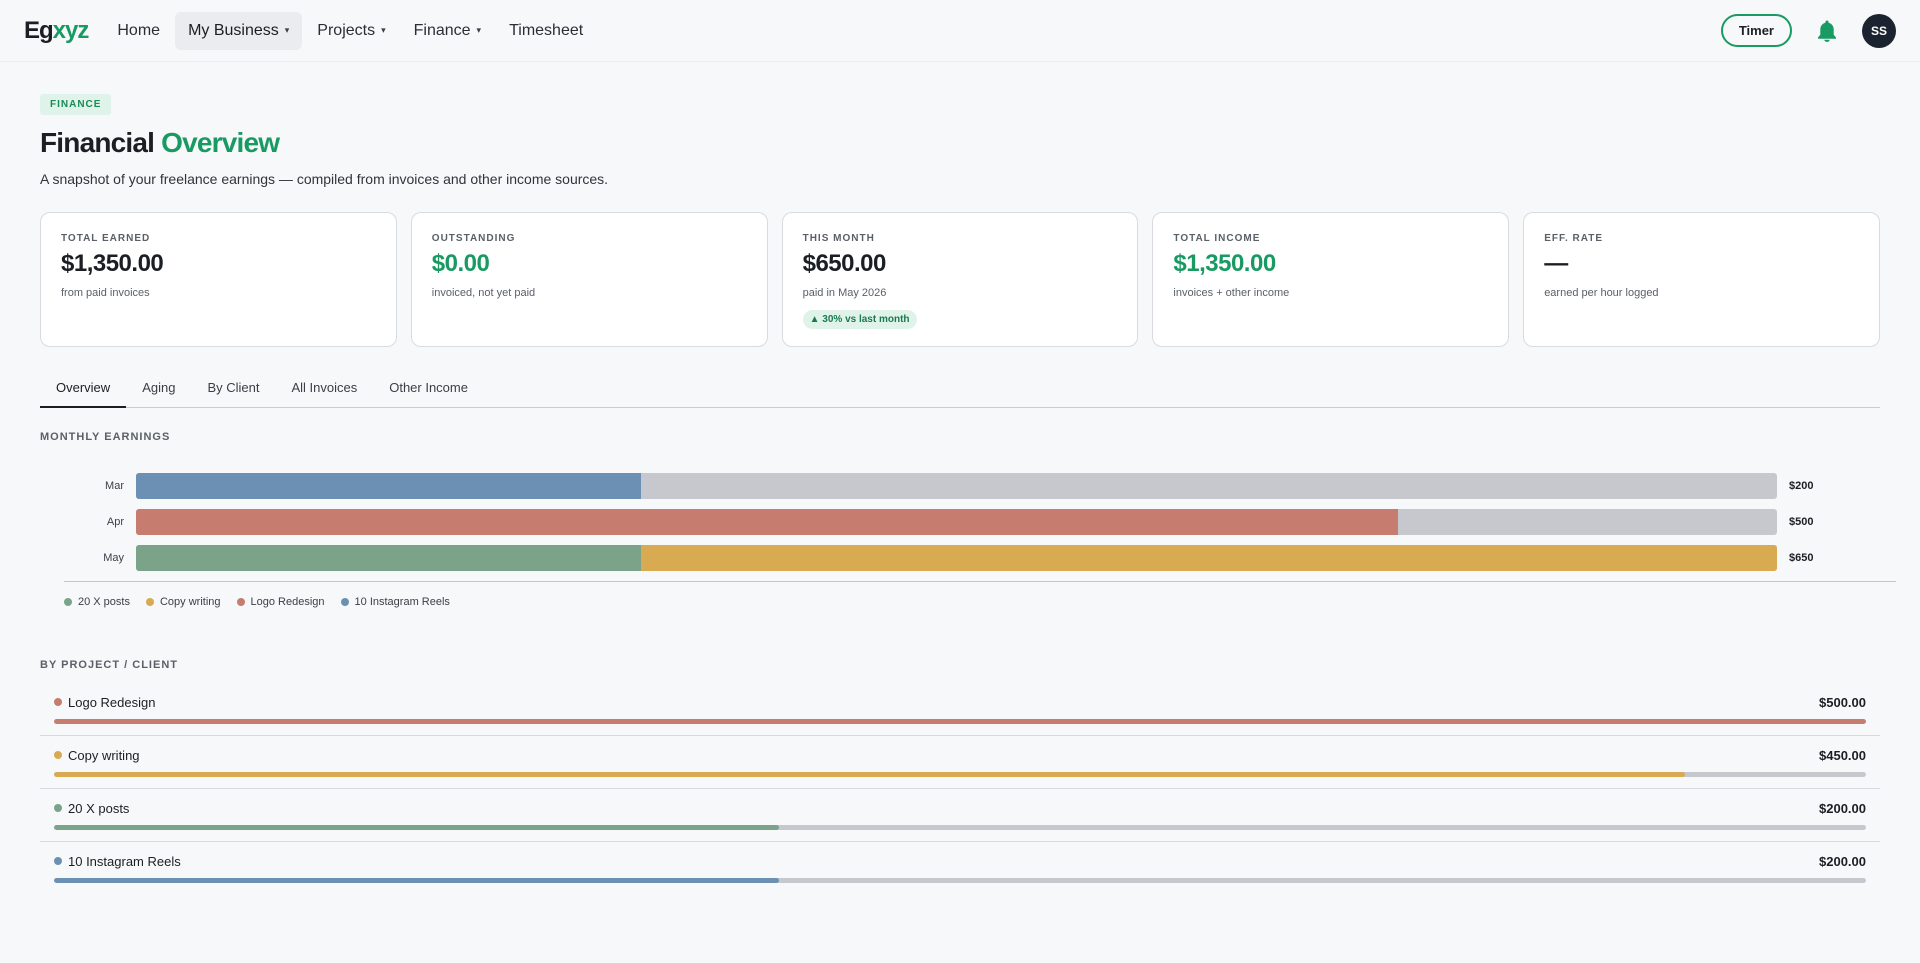 The width and height of the screenshot is (1920, 963). I want to click on stat-card-eff-rate: EFF. RATE — earned per hour logged, so click(1701, 279).